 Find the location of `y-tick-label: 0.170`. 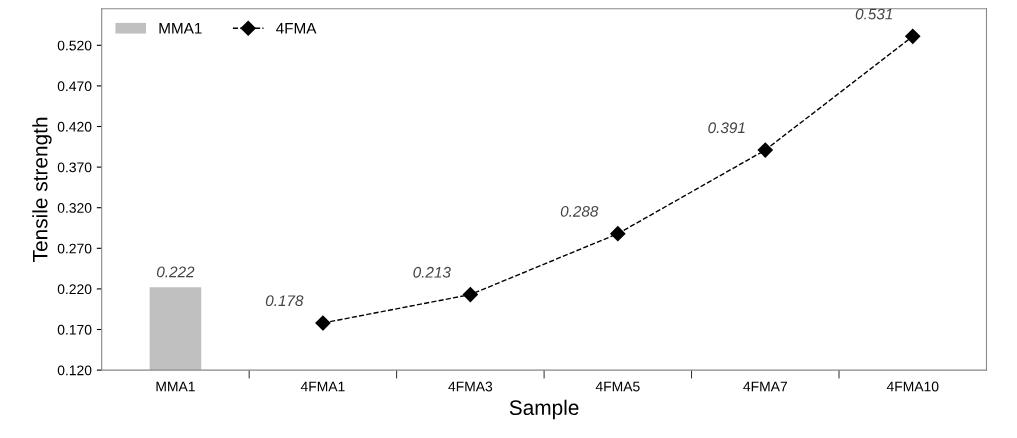

y-tick-label: 0.170 is located at coordinates (74, 329).